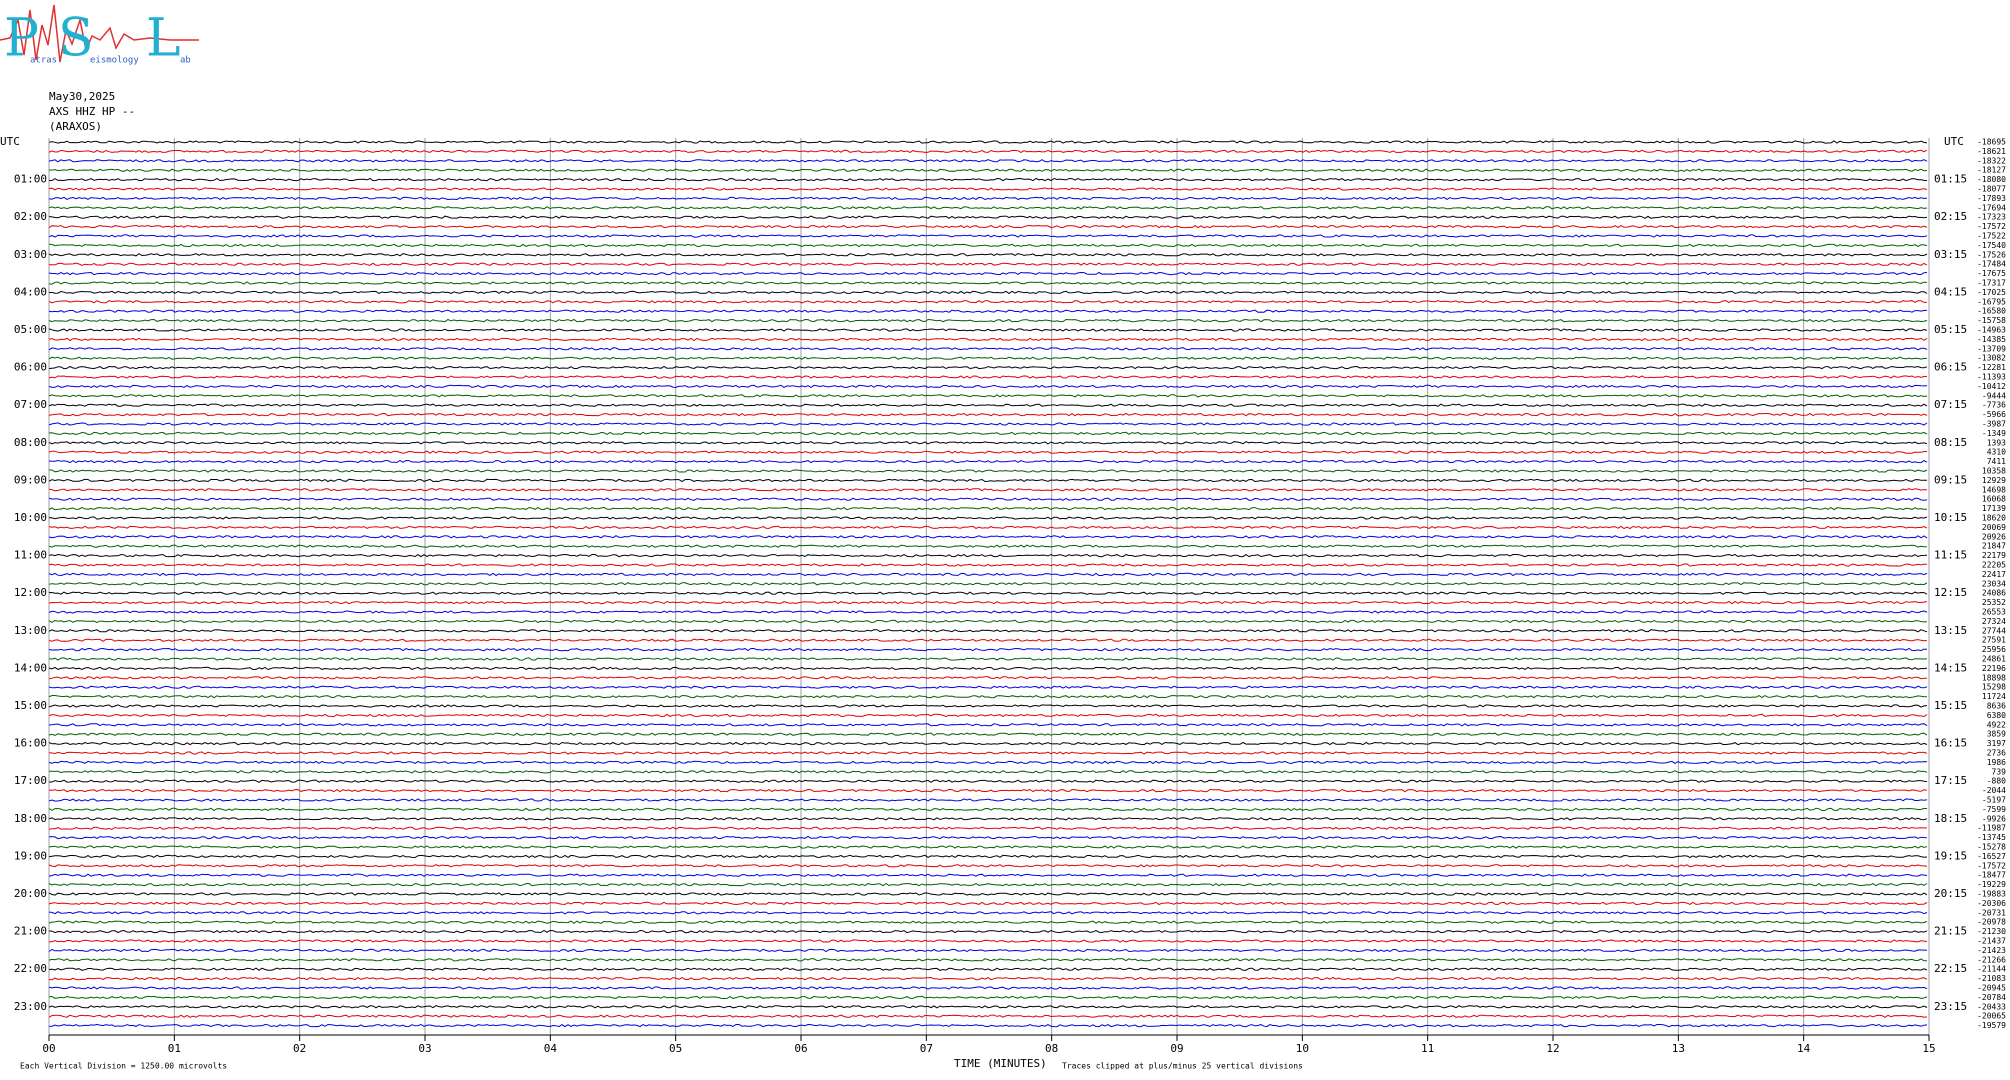 The height and width of the screenshot is (1080, 2010). What do you see at coordinates (1994, 630) in the screenshot?
I see `row-offset: 27744` at bounding box center [1994, 630].